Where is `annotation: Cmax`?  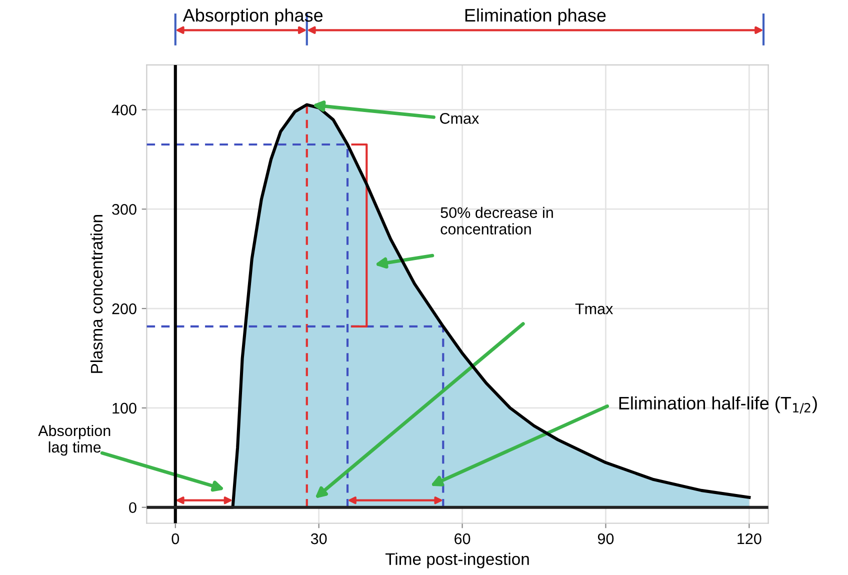
annotation: Cmax is located at coordinates (460, 118).